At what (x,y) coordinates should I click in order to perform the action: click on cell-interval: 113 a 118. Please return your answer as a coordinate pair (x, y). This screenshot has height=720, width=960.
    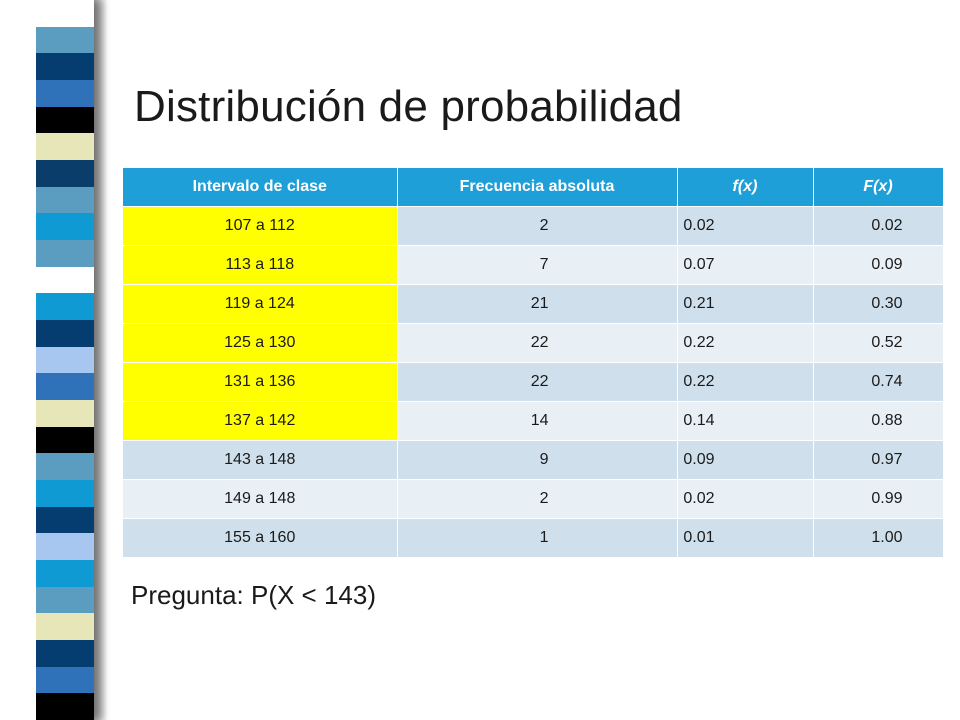
    Looking at the image, I should click on (260, 265).